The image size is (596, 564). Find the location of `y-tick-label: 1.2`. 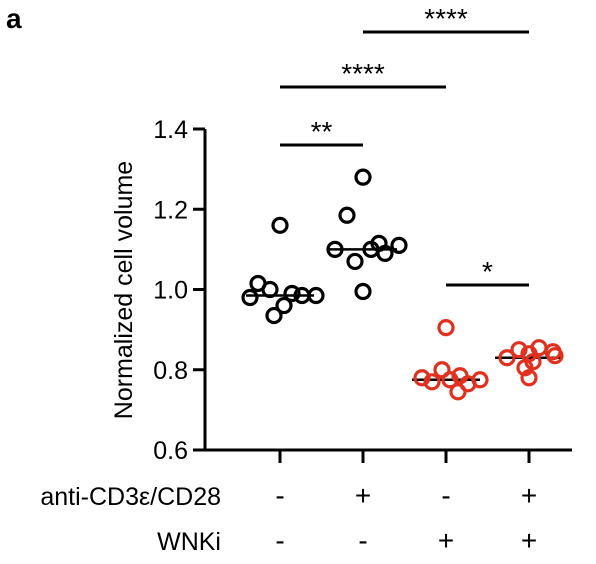

y-tick-label: 1.2 is located at coordinates (170, 210).